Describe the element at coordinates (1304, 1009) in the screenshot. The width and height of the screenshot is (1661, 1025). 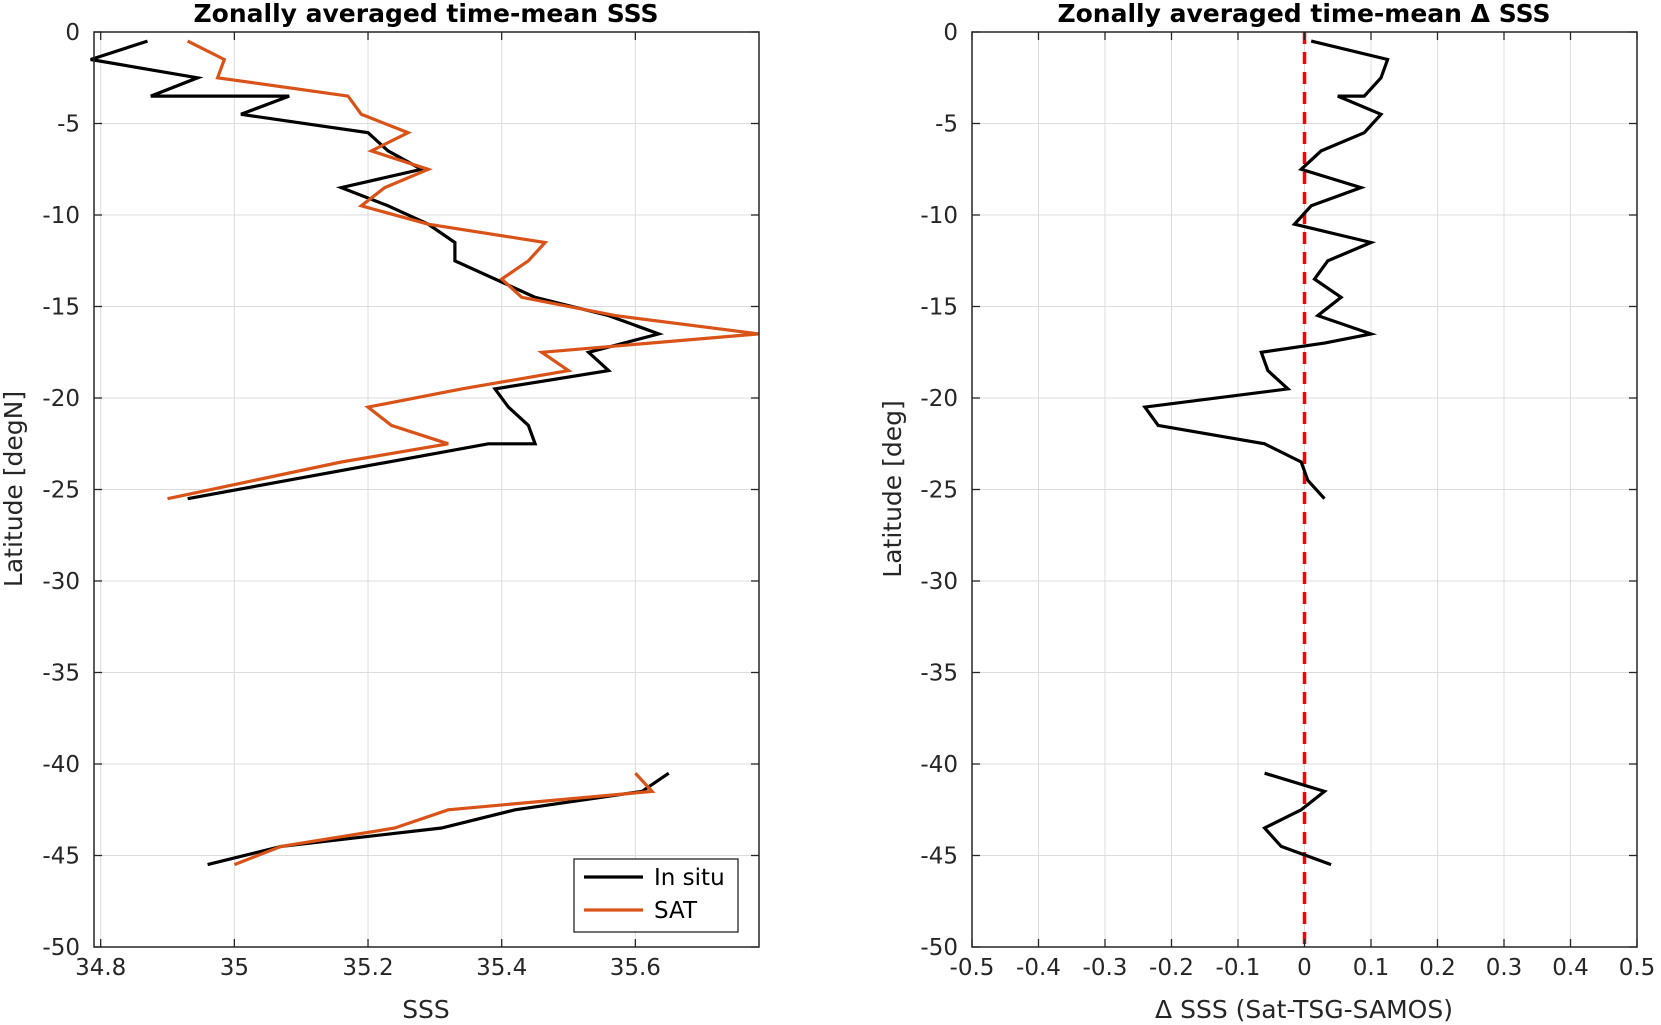
I see `right-x-axis-label: Δ SSS (Sat-TSG-SAMOS)` at that location.